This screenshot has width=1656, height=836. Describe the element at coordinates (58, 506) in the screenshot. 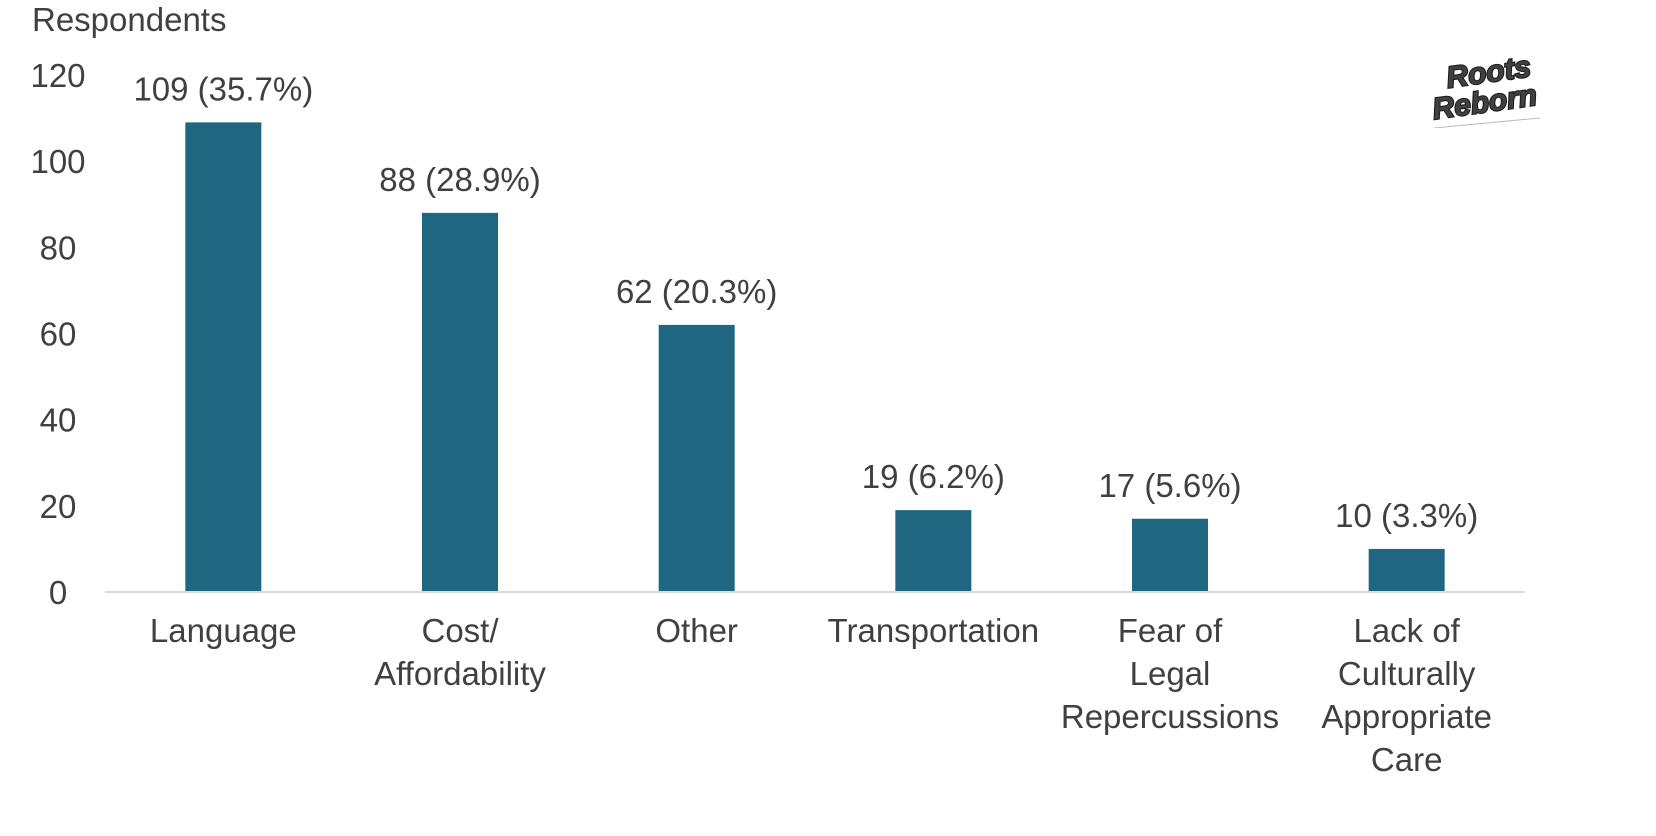

I see `y-tick-label: 20` at that location.